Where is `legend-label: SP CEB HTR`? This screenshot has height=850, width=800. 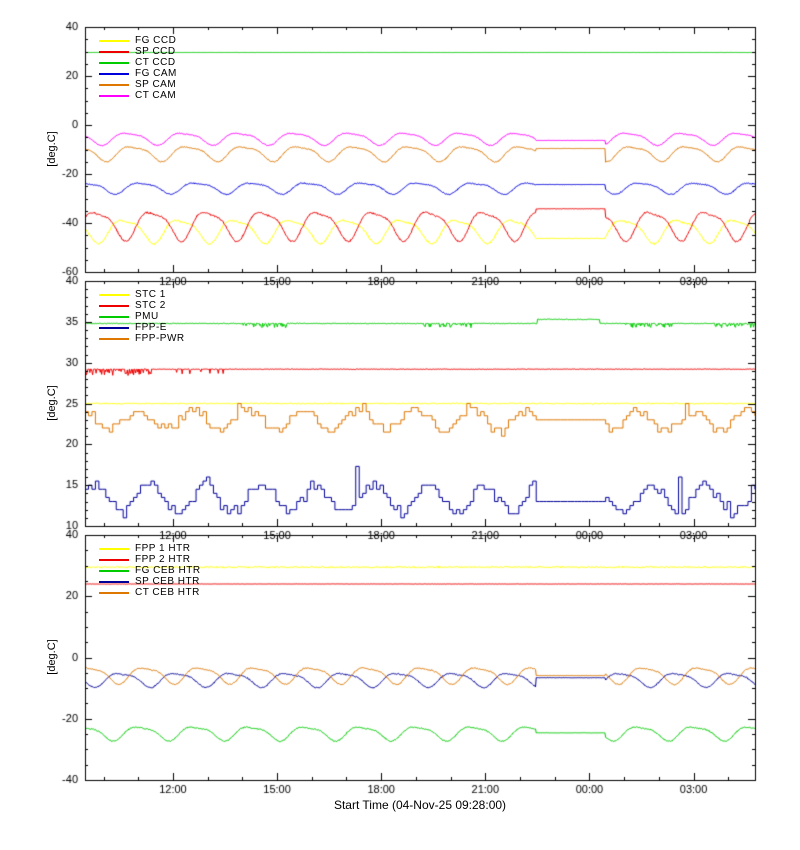 legend-label: SP CEB HTR is located at coordinates (167, 581).